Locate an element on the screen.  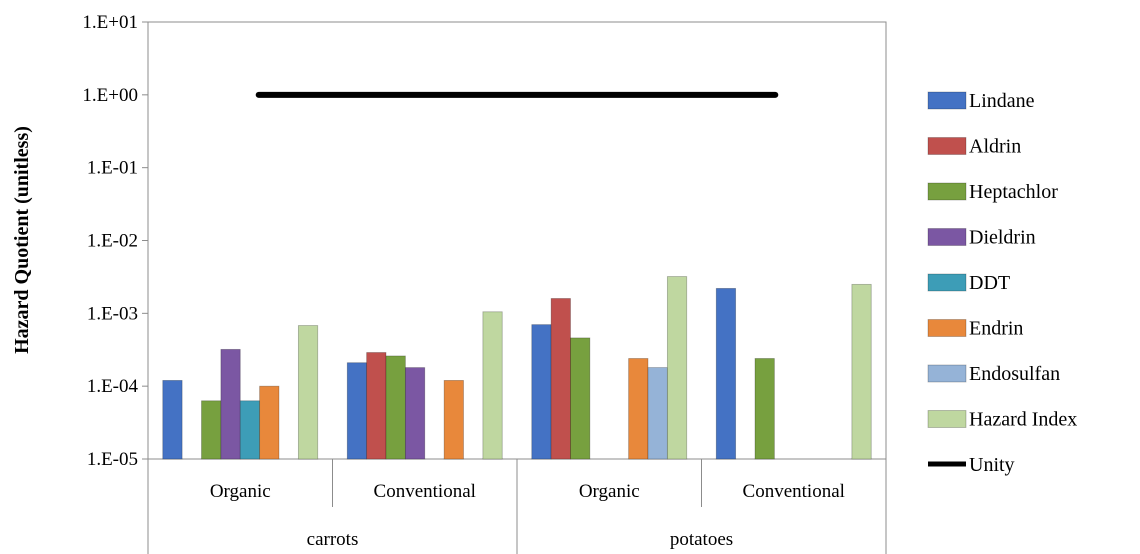
legend-swatch-heptachlor is located at coordinates (947, 191).